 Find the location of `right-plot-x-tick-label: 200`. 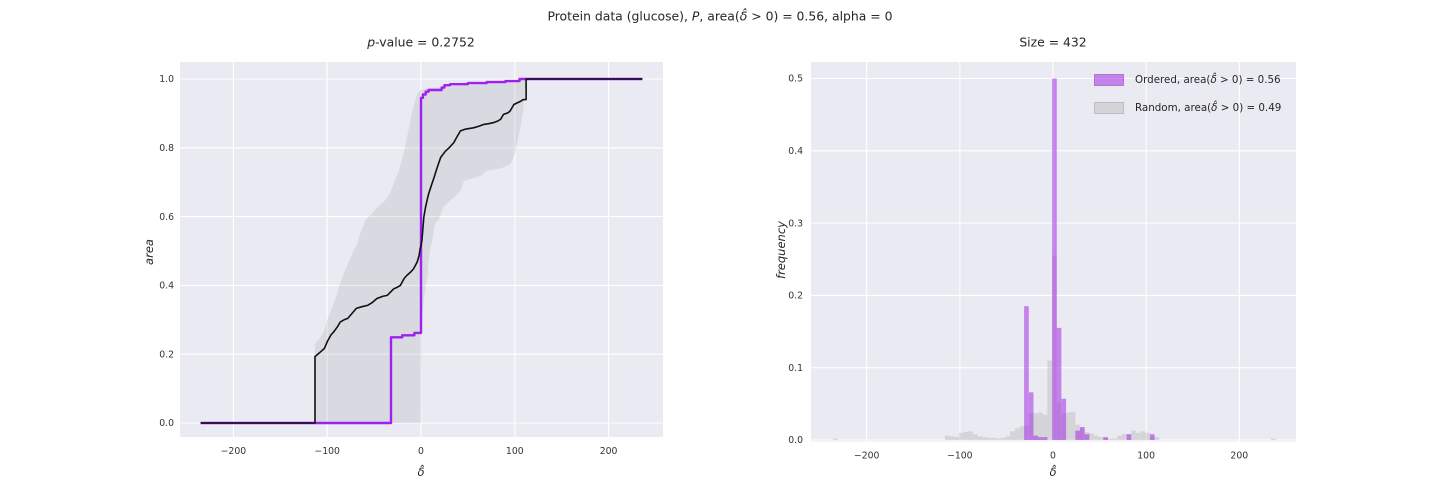

right-plot-x-tick-label: 200 is located at coordinates (1239, 456).